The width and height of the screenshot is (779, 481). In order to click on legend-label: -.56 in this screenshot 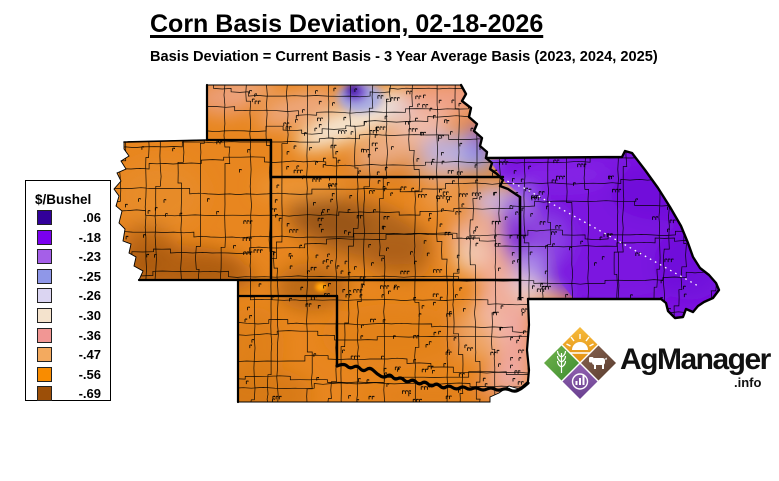, I will do `click(89, 374)`.